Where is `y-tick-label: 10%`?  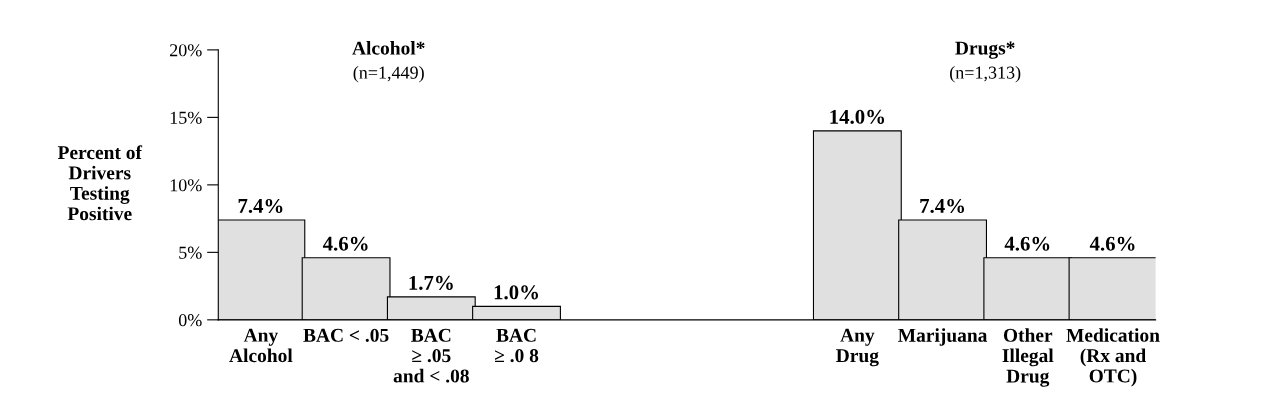
y-tick-label: 10% is located at coordinates (186, 185).